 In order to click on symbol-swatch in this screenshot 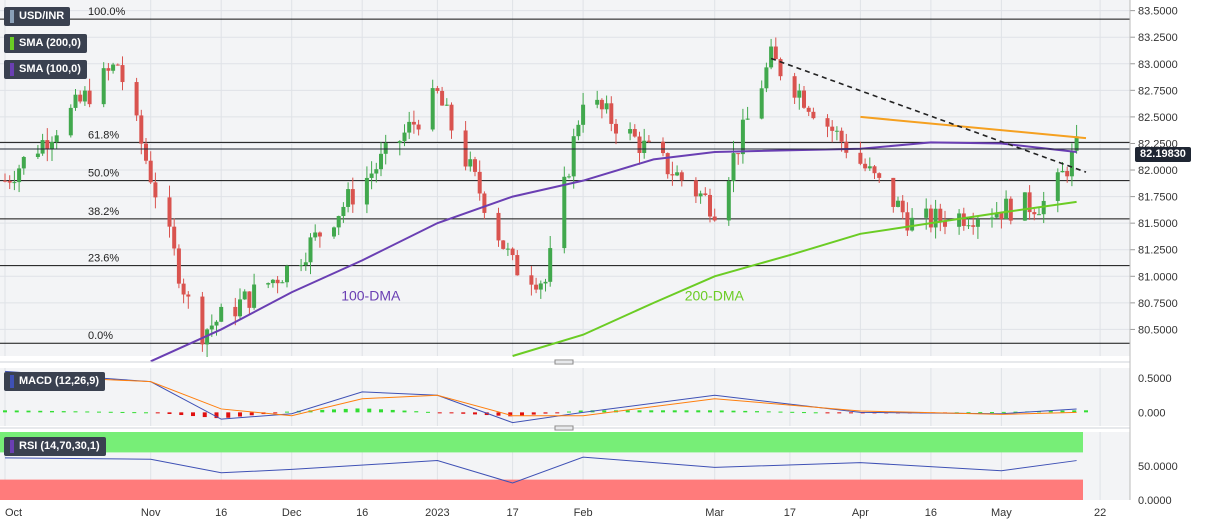, I will do `click(12, 16)`.